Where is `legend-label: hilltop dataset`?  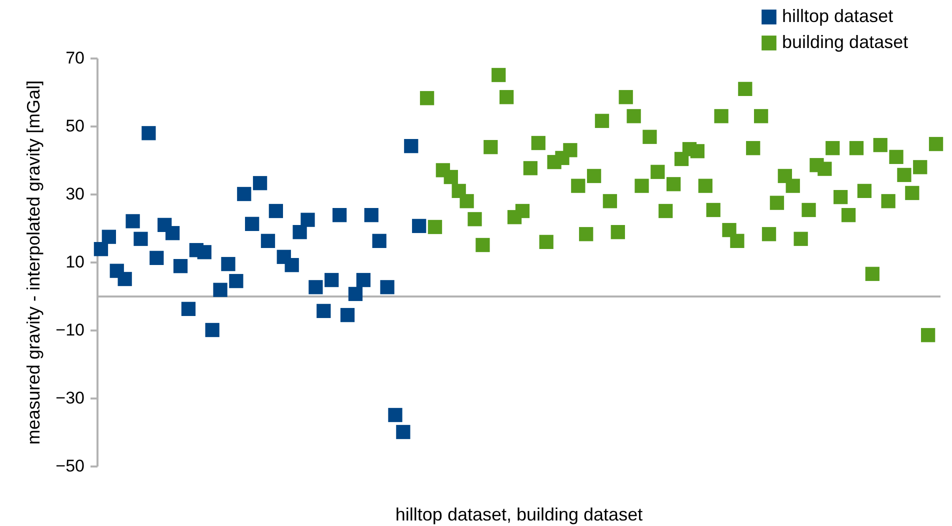
legend-label: hilltop dataset is located at coordinates (838, 16).